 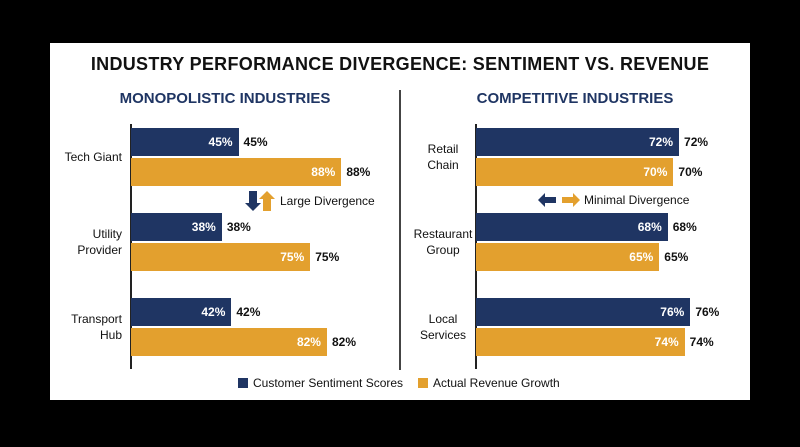 What do you see at coordinates (238, 227) in the screenshot?
I see `bar-value-label: 38%` at bounding box center [238, 227].